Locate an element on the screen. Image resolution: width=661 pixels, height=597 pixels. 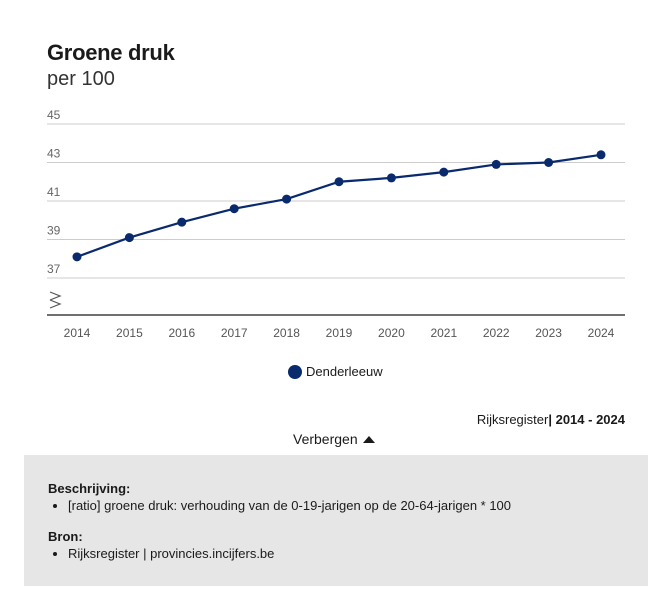
y-tick-label: 37 is located at coordinates (54, 269).